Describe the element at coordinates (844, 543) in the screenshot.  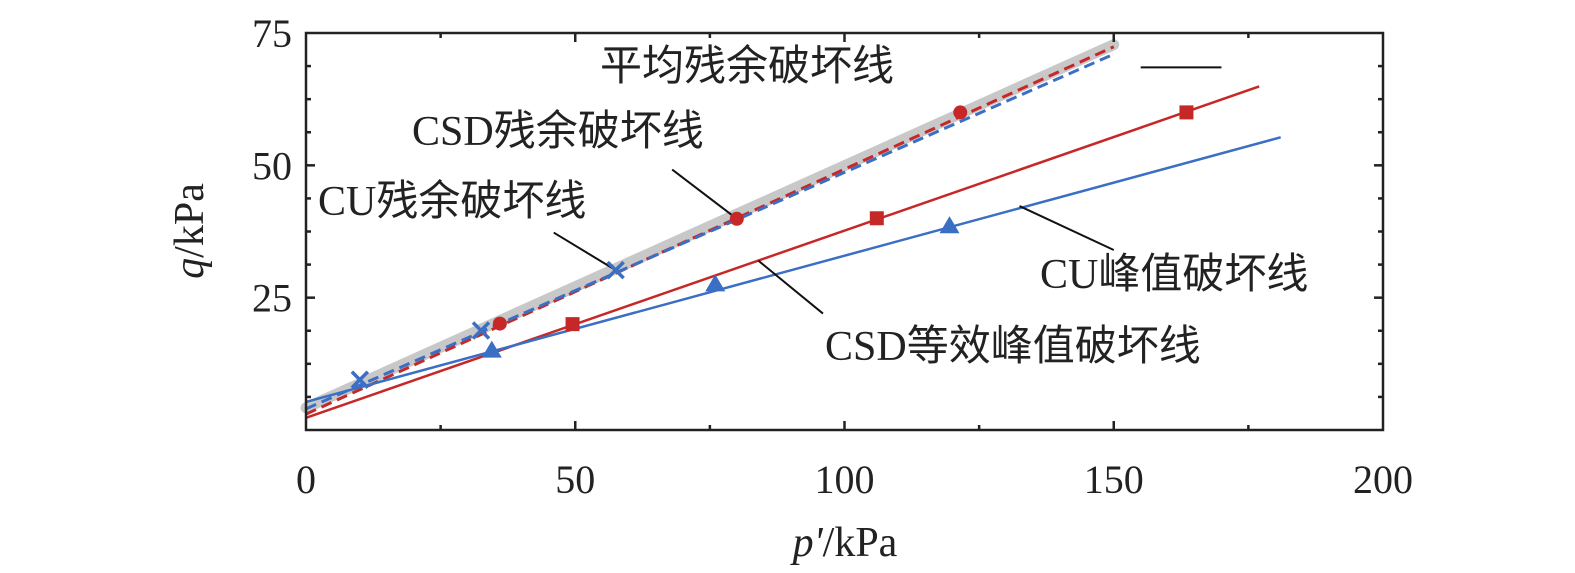
I see `x-axis-title: p'/kPa` at that location.